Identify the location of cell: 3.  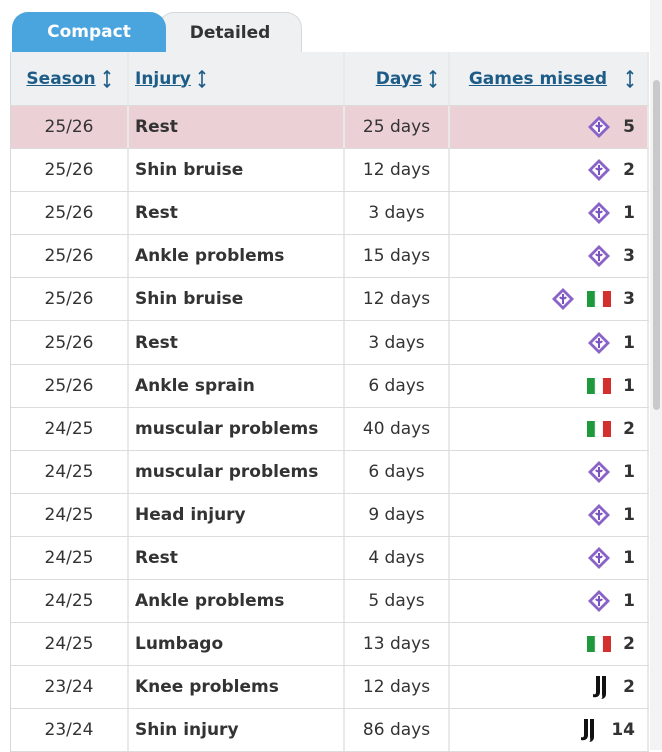
(549, 256).